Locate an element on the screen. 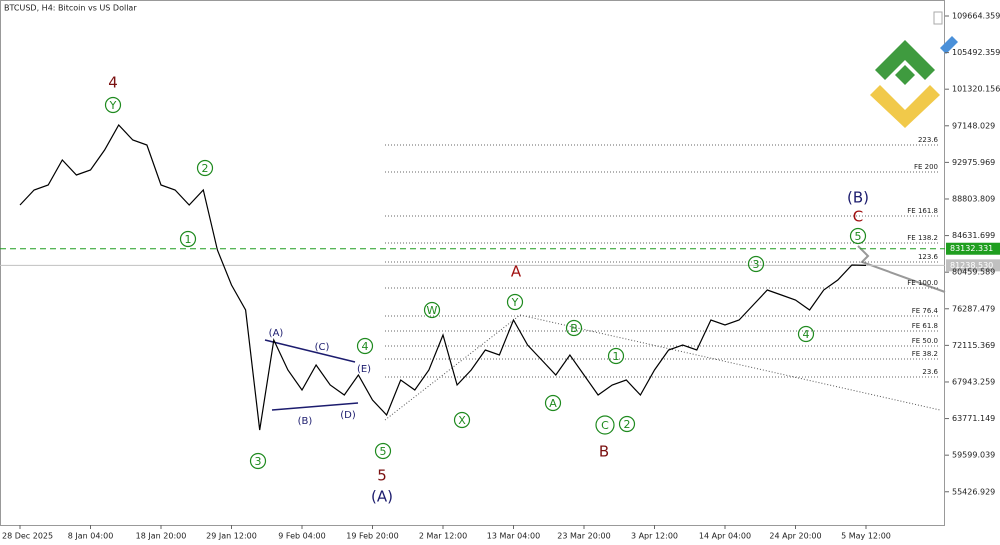  wave-label: (E) is located at coordinates (364, 369).